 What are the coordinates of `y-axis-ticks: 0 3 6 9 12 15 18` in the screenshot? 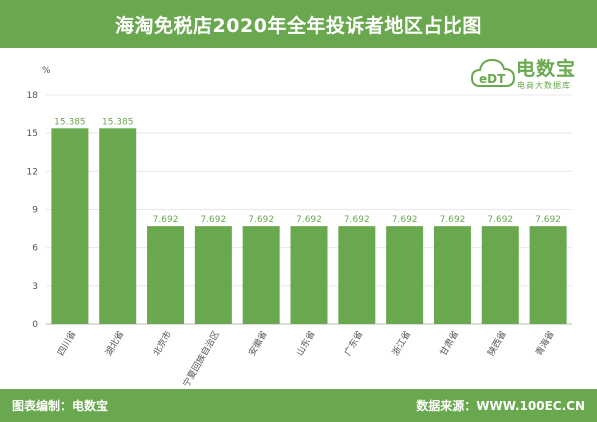 It's located at (33, 210).